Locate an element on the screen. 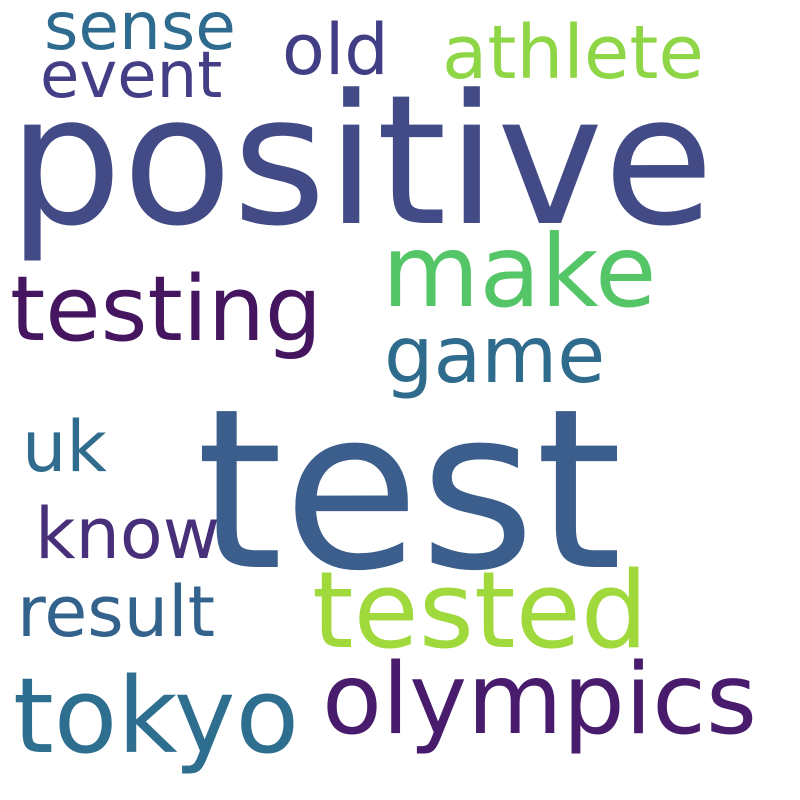 Image resolution: width=800 pixels, height=800 pixels. word-uk: uk is located at coordinates (64, 447).